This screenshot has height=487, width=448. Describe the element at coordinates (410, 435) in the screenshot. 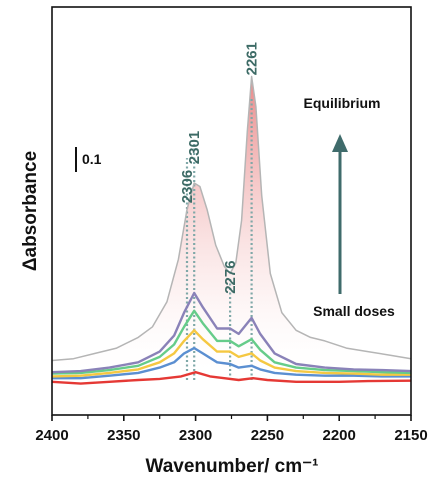

I see `x-tick-label-6: 2150` at that location.